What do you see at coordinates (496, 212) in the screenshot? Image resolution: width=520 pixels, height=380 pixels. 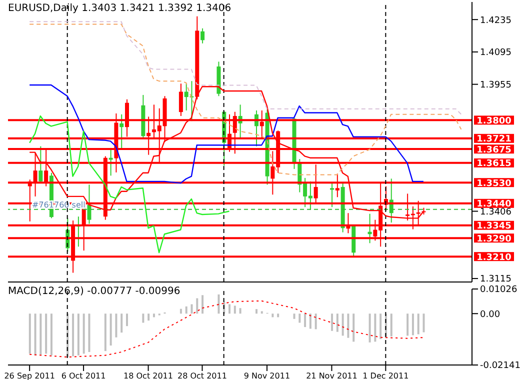 I see `y-tick-label: 1.3406` at bounding box center [496, 212].